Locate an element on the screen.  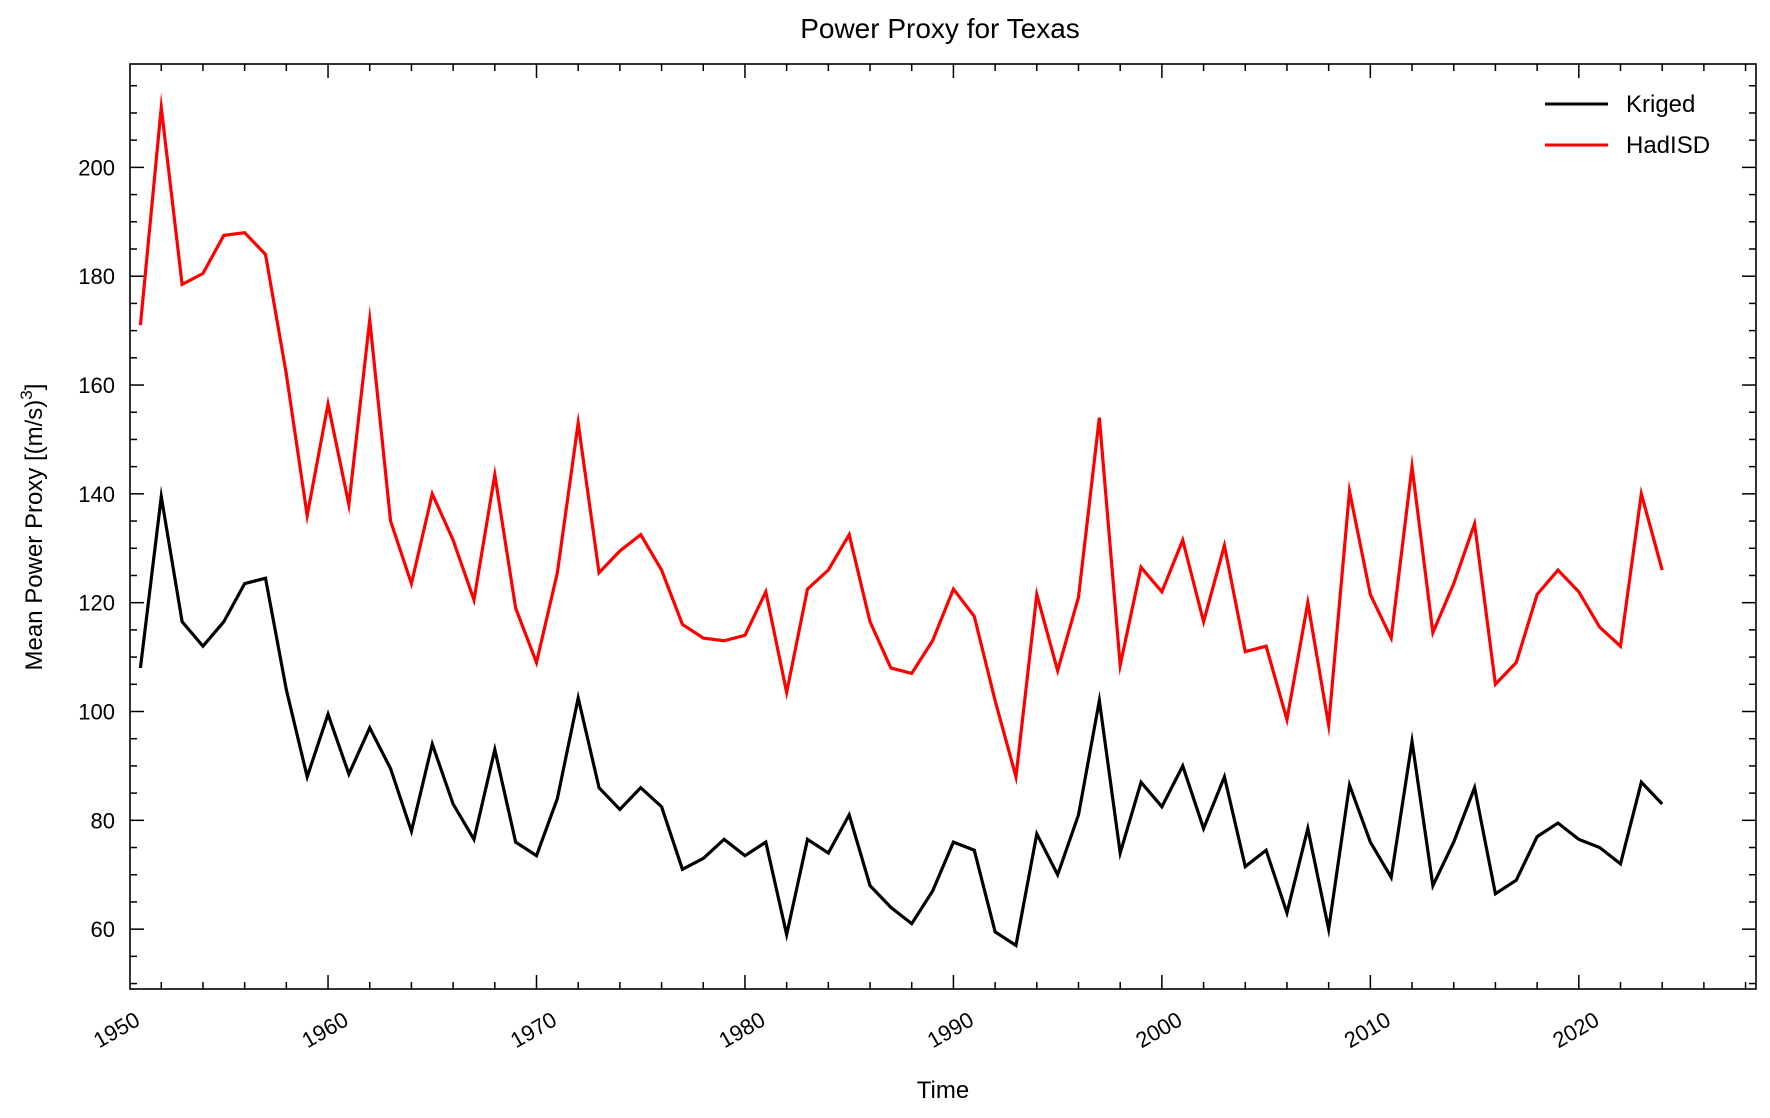
x-tick-label: 1980 is located at coordinates (741, 1030).